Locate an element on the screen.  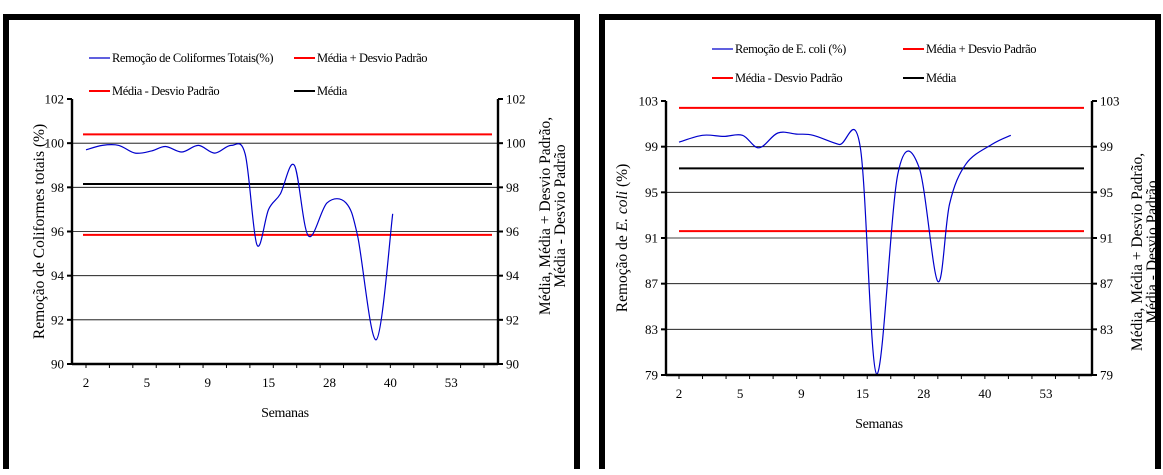
y-tick-label-left: 96 is located at coordinates (58, 231).